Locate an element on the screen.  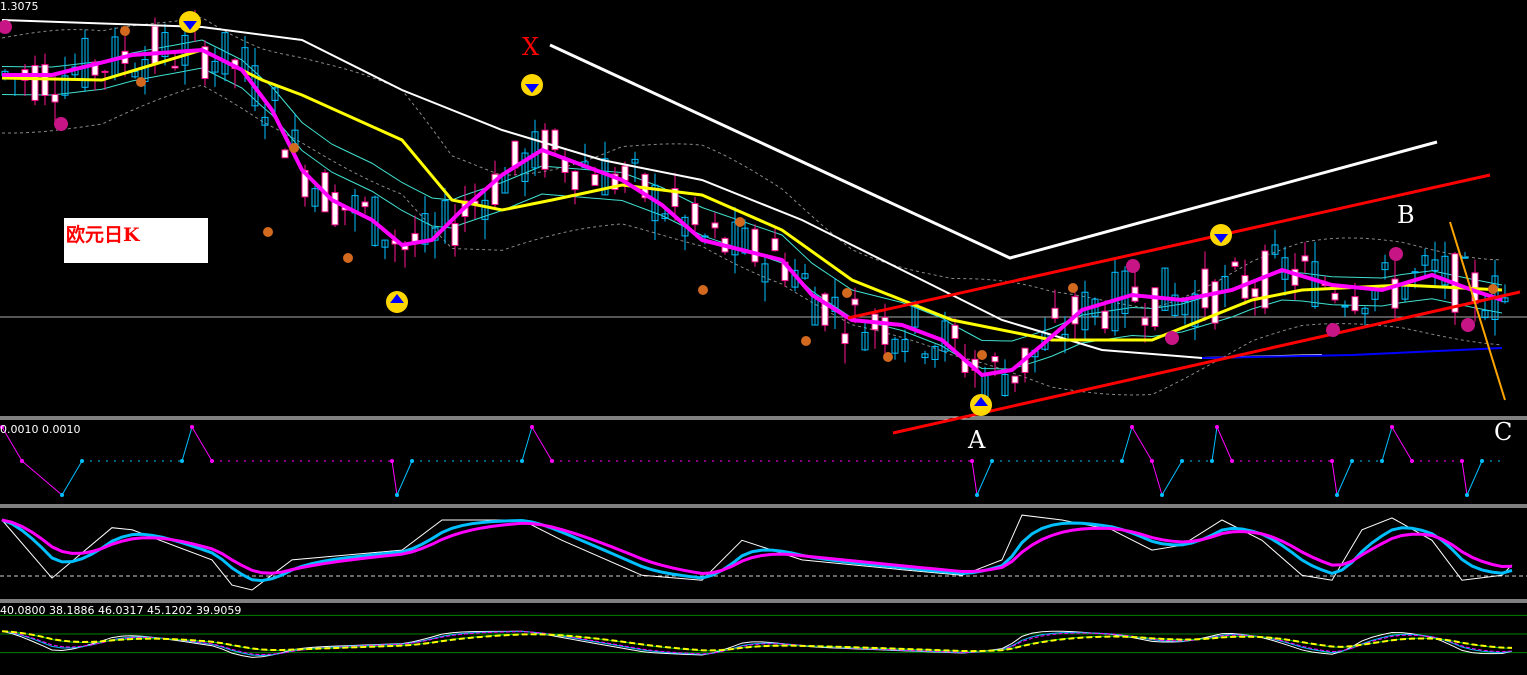
fan-line is located at coordinates (1477, 311).